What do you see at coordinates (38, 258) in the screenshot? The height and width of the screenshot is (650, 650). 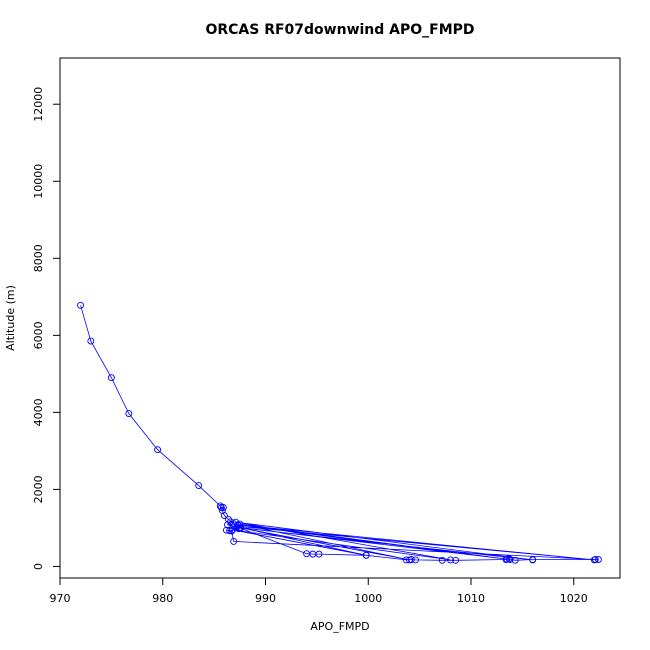 I see `y-tick-label: 8000` at bounding box center [38, 258].